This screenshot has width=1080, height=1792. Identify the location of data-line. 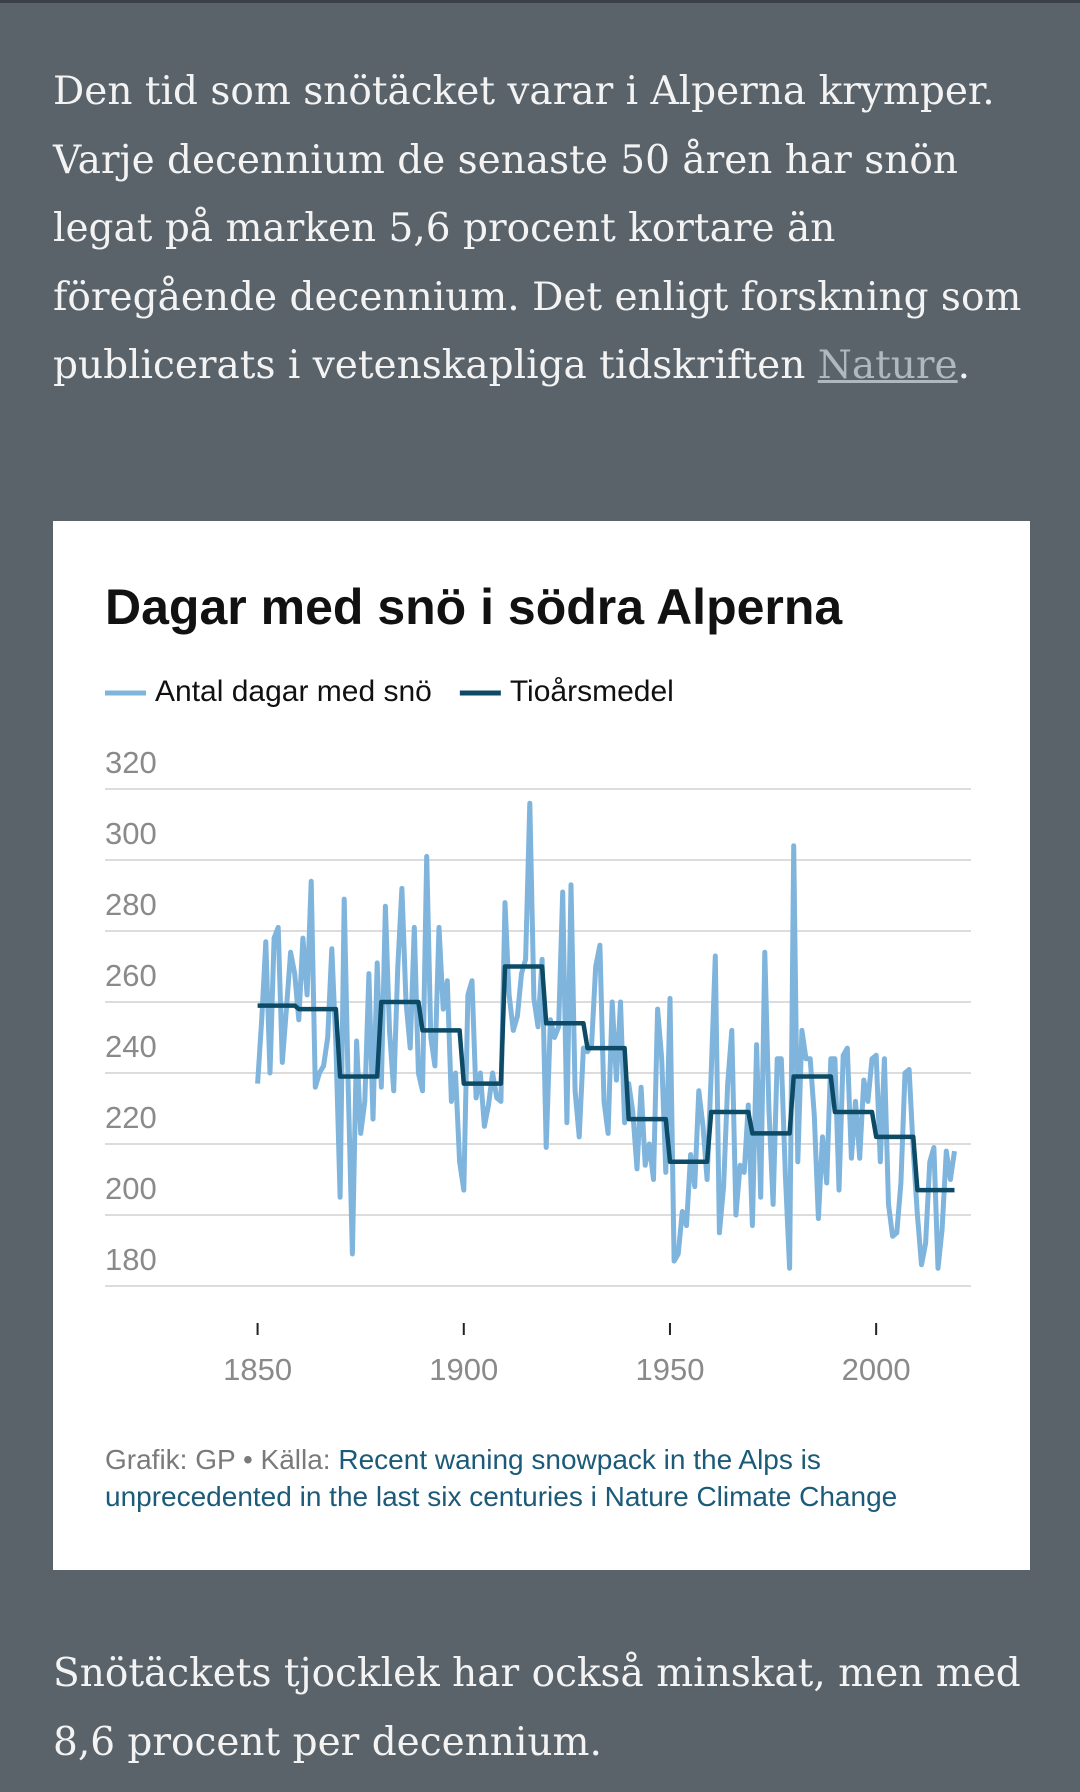
(606, 1078).